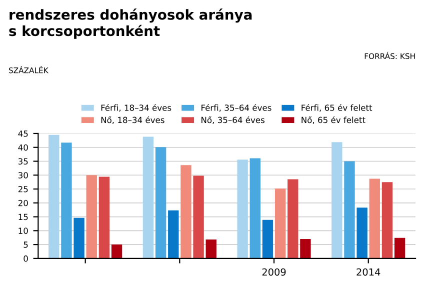  Describe the element at coordinates (130, 23) in the screenshot. I see `chart-title: rendszeres dohányosok aránya s korcsoportonként` at that location.